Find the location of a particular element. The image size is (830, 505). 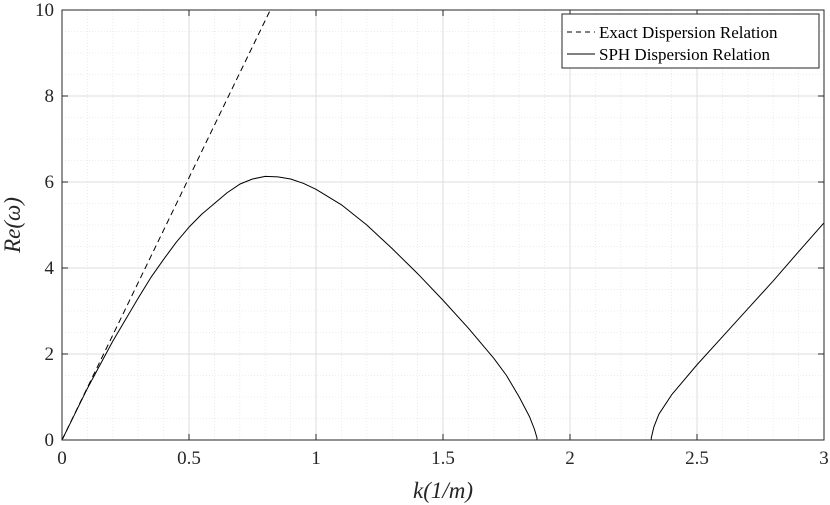

y-tick-label: 6 is located at coordinates (50, 182).